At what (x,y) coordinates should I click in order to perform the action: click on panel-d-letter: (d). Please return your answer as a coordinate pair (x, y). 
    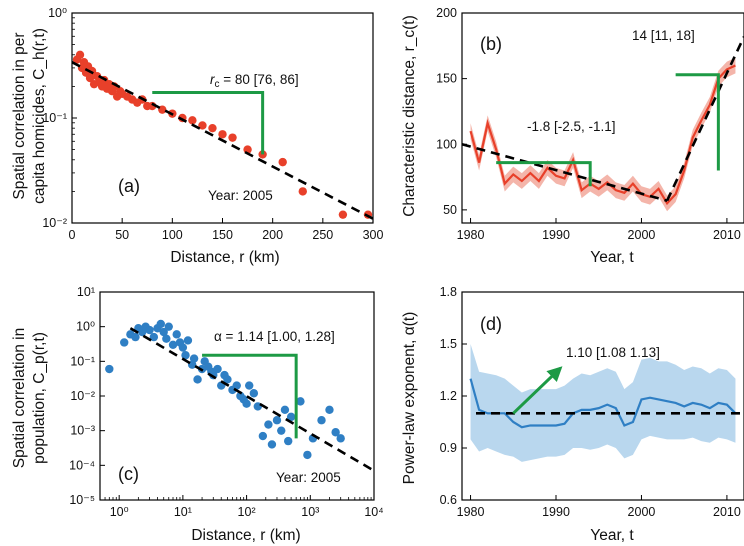
    Looking at the image, I should click on (491, 324).